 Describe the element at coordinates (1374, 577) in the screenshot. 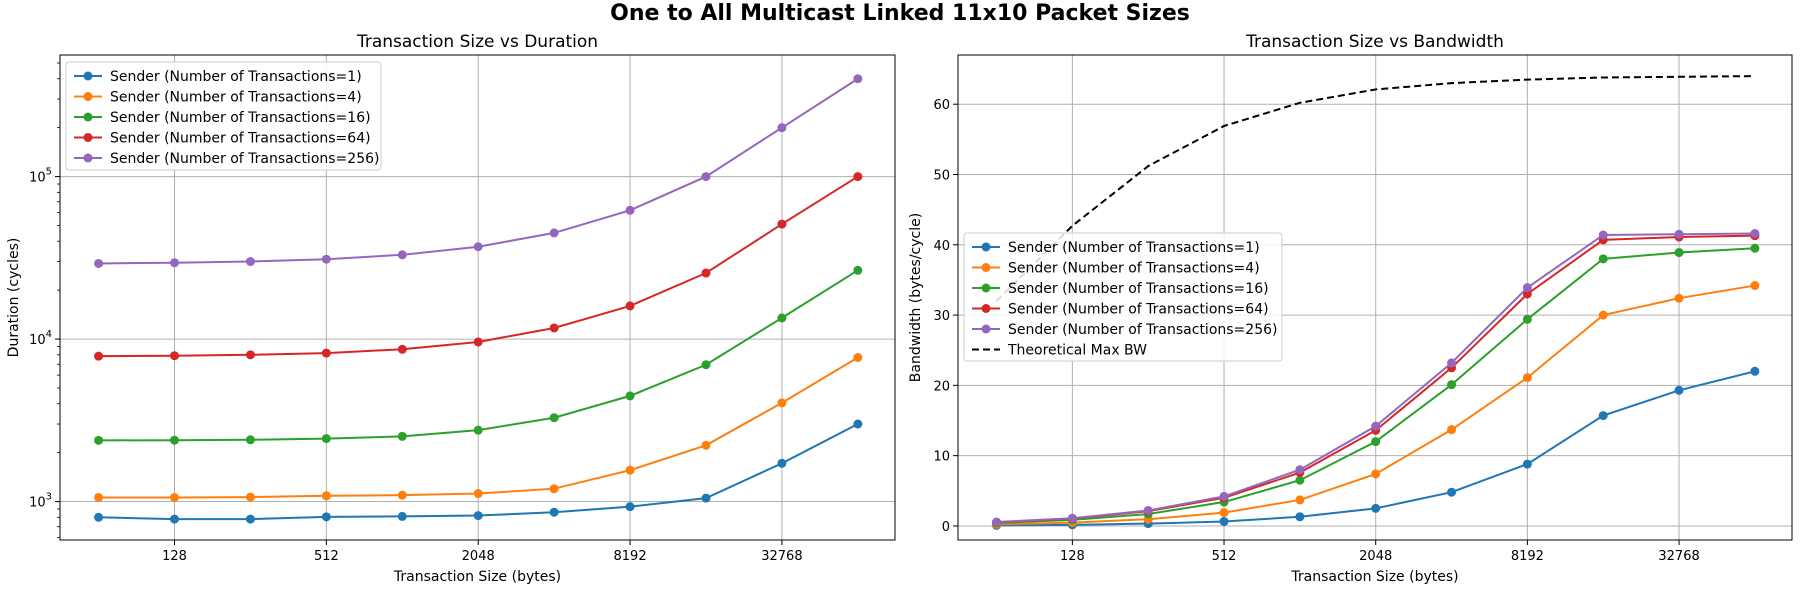

I see `x-axis-label: Transaction Size (bytes)` at that location.